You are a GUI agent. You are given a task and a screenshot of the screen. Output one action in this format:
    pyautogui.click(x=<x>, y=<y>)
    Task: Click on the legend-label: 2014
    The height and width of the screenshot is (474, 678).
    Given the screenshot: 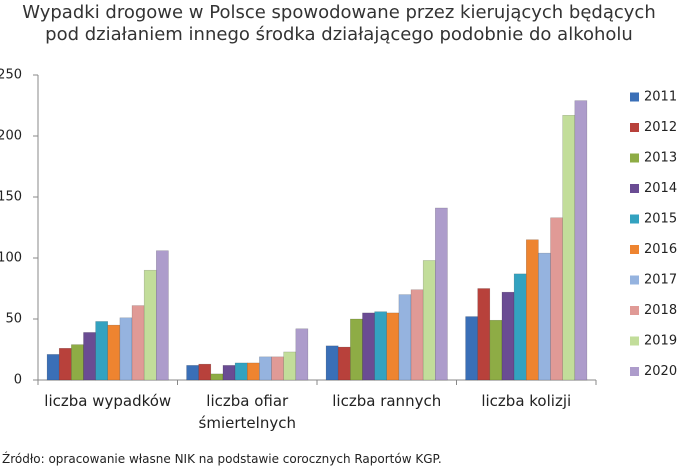 What is the action you would take?
    pyautogui.click(x=660, y=188)
    